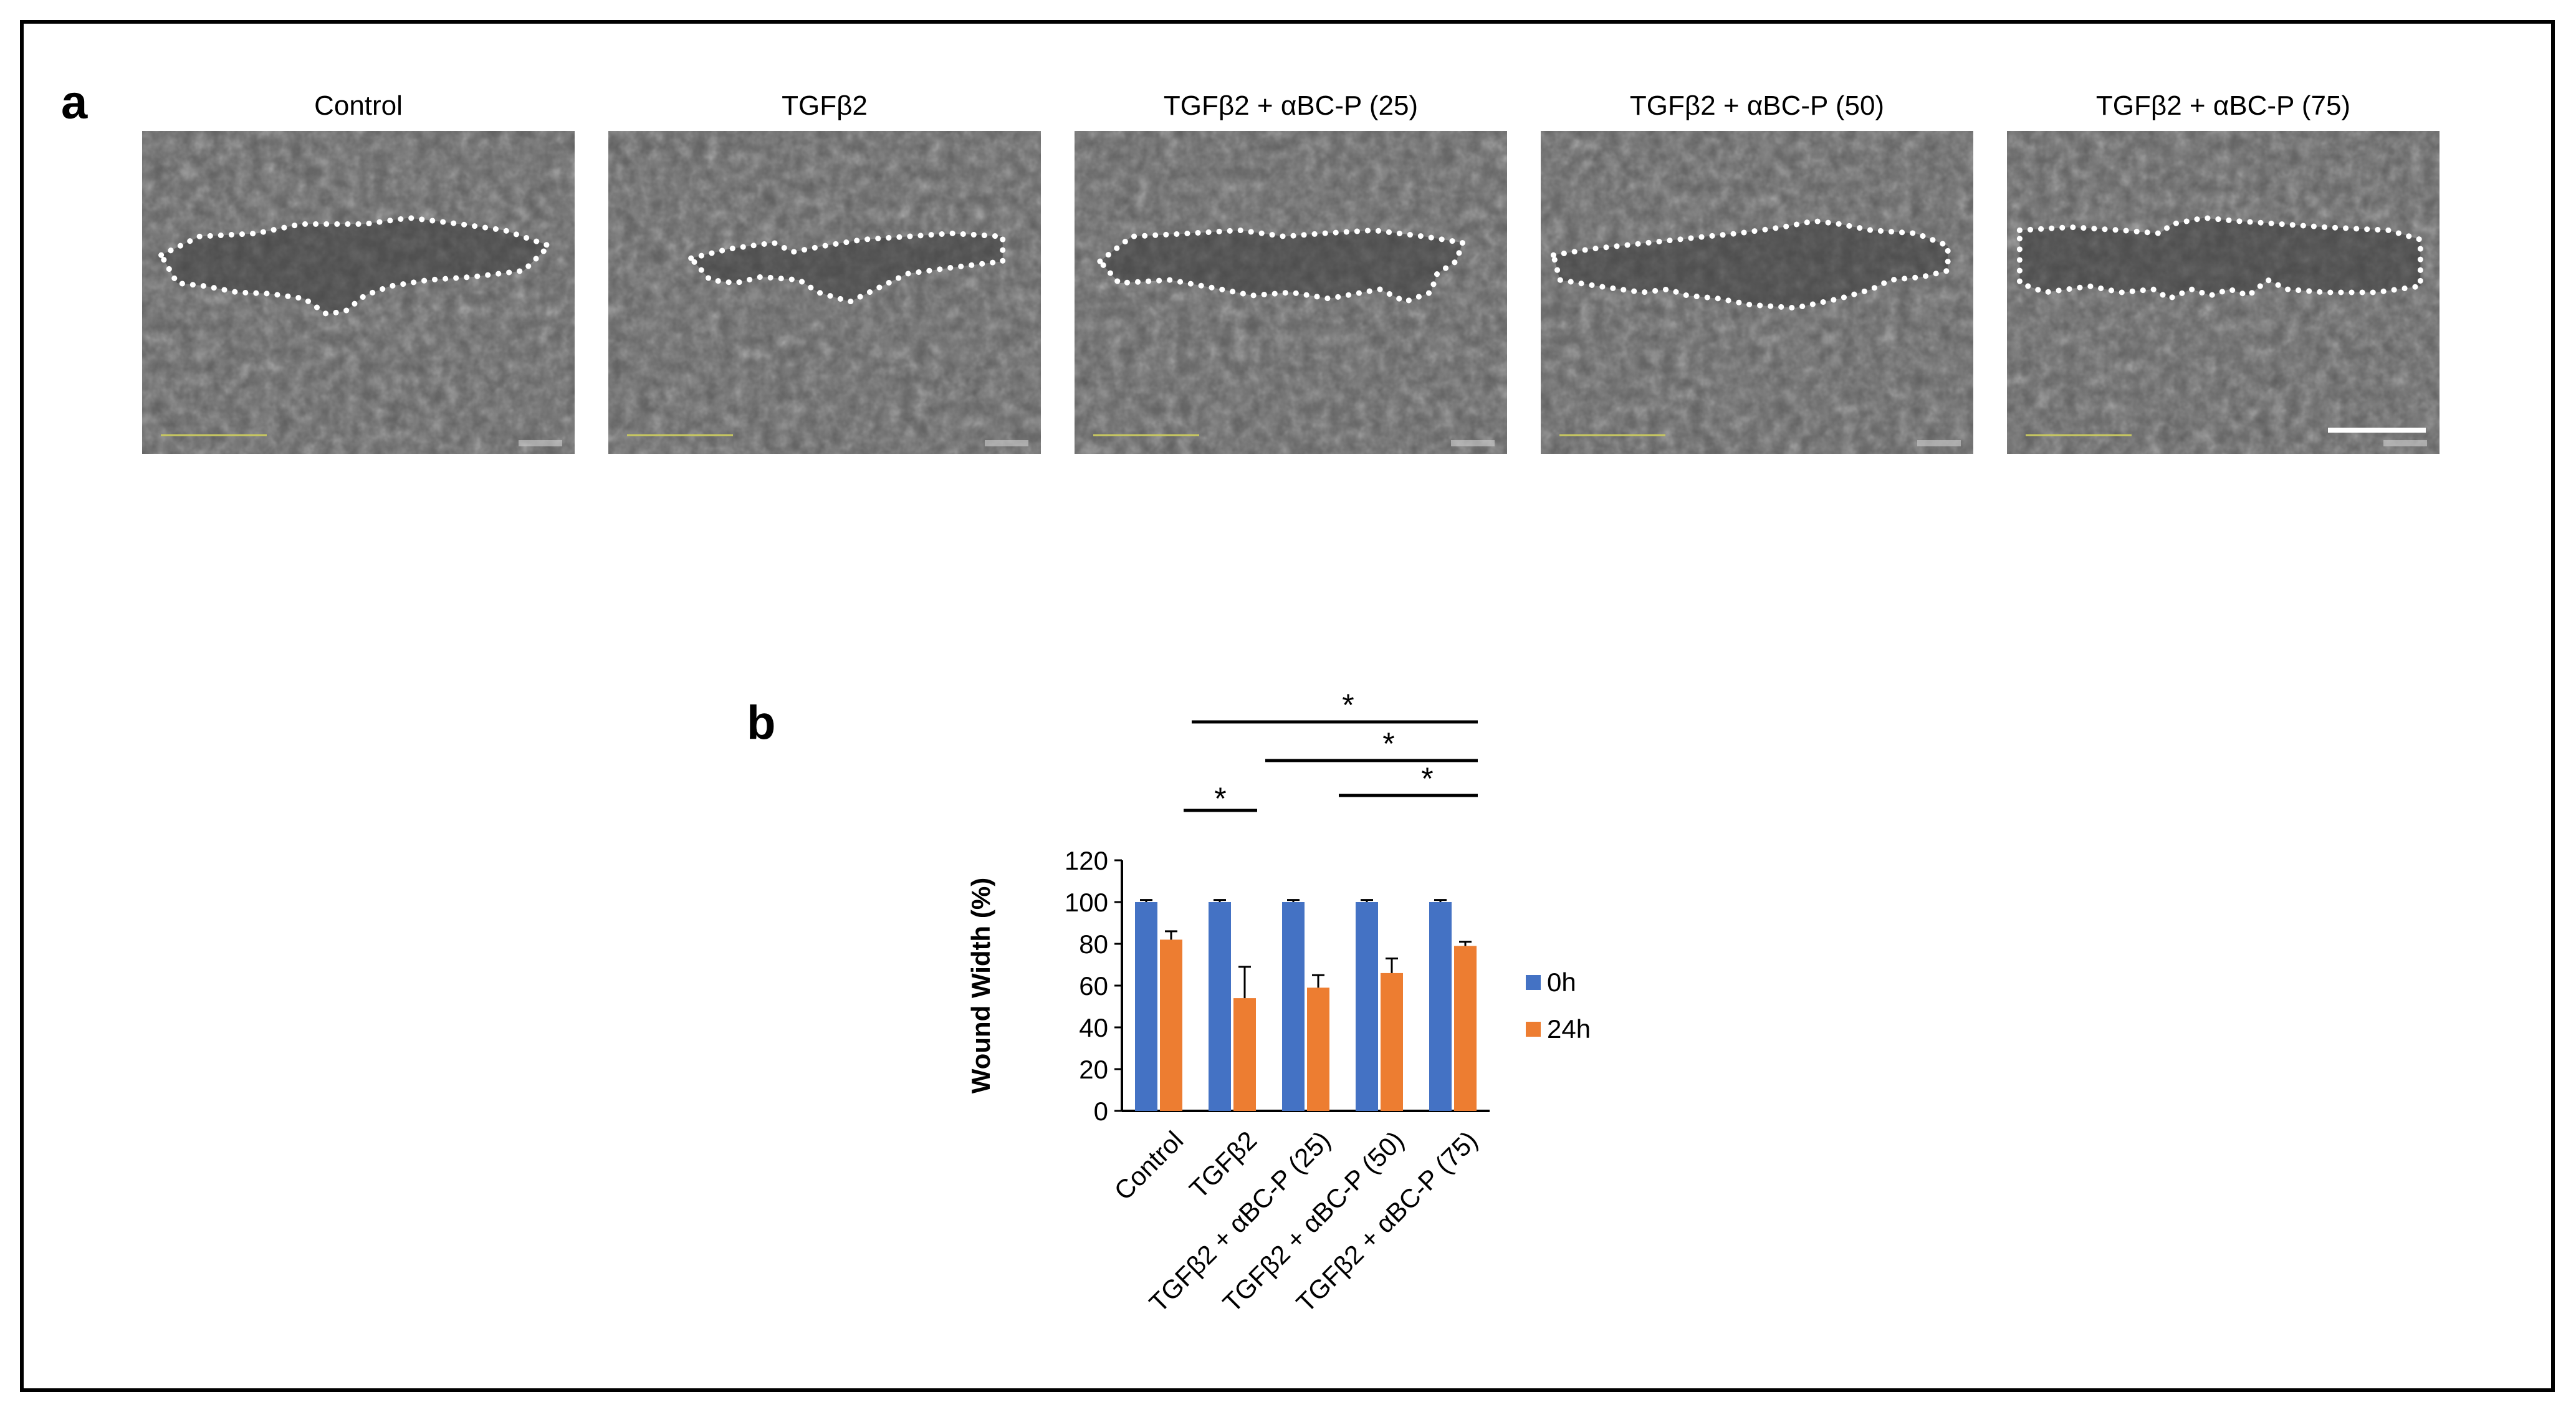 The height and width of the screenshot is (1412, 2576). I want to click on y-tick-label: 100, so click(1087, 902).